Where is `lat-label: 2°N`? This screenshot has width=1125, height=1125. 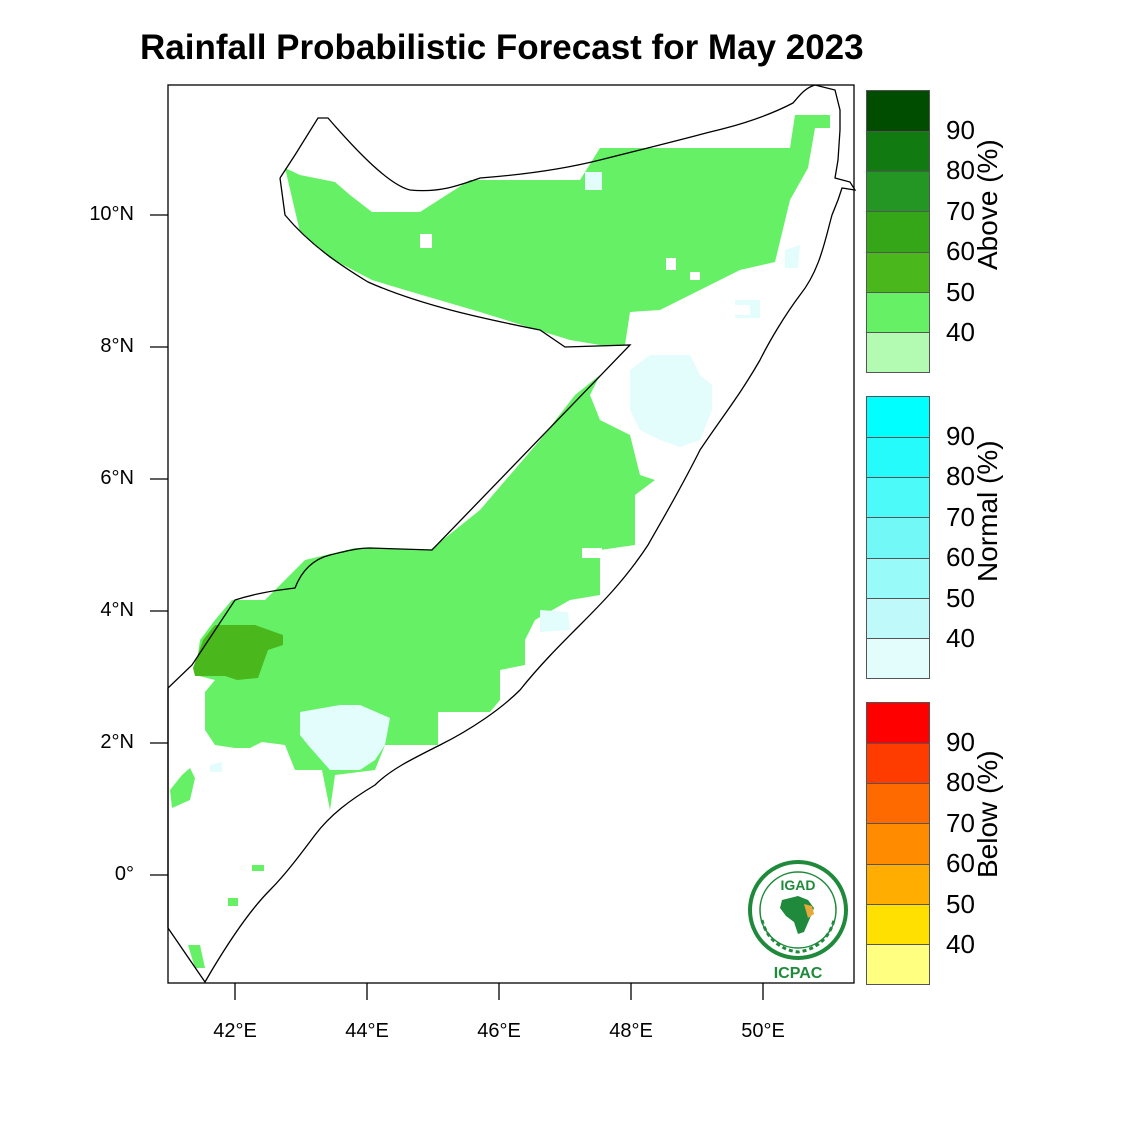 lat-label: 2°N is located at coordinates (117, 742).